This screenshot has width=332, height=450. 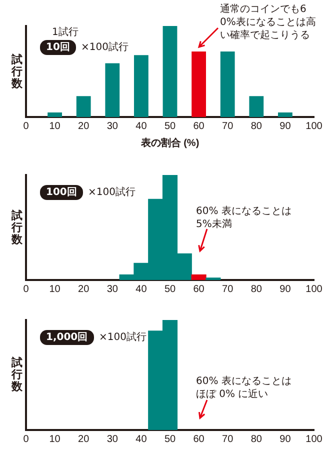 I want to click on annotation: 1,000回, so click(x=67, y=337).